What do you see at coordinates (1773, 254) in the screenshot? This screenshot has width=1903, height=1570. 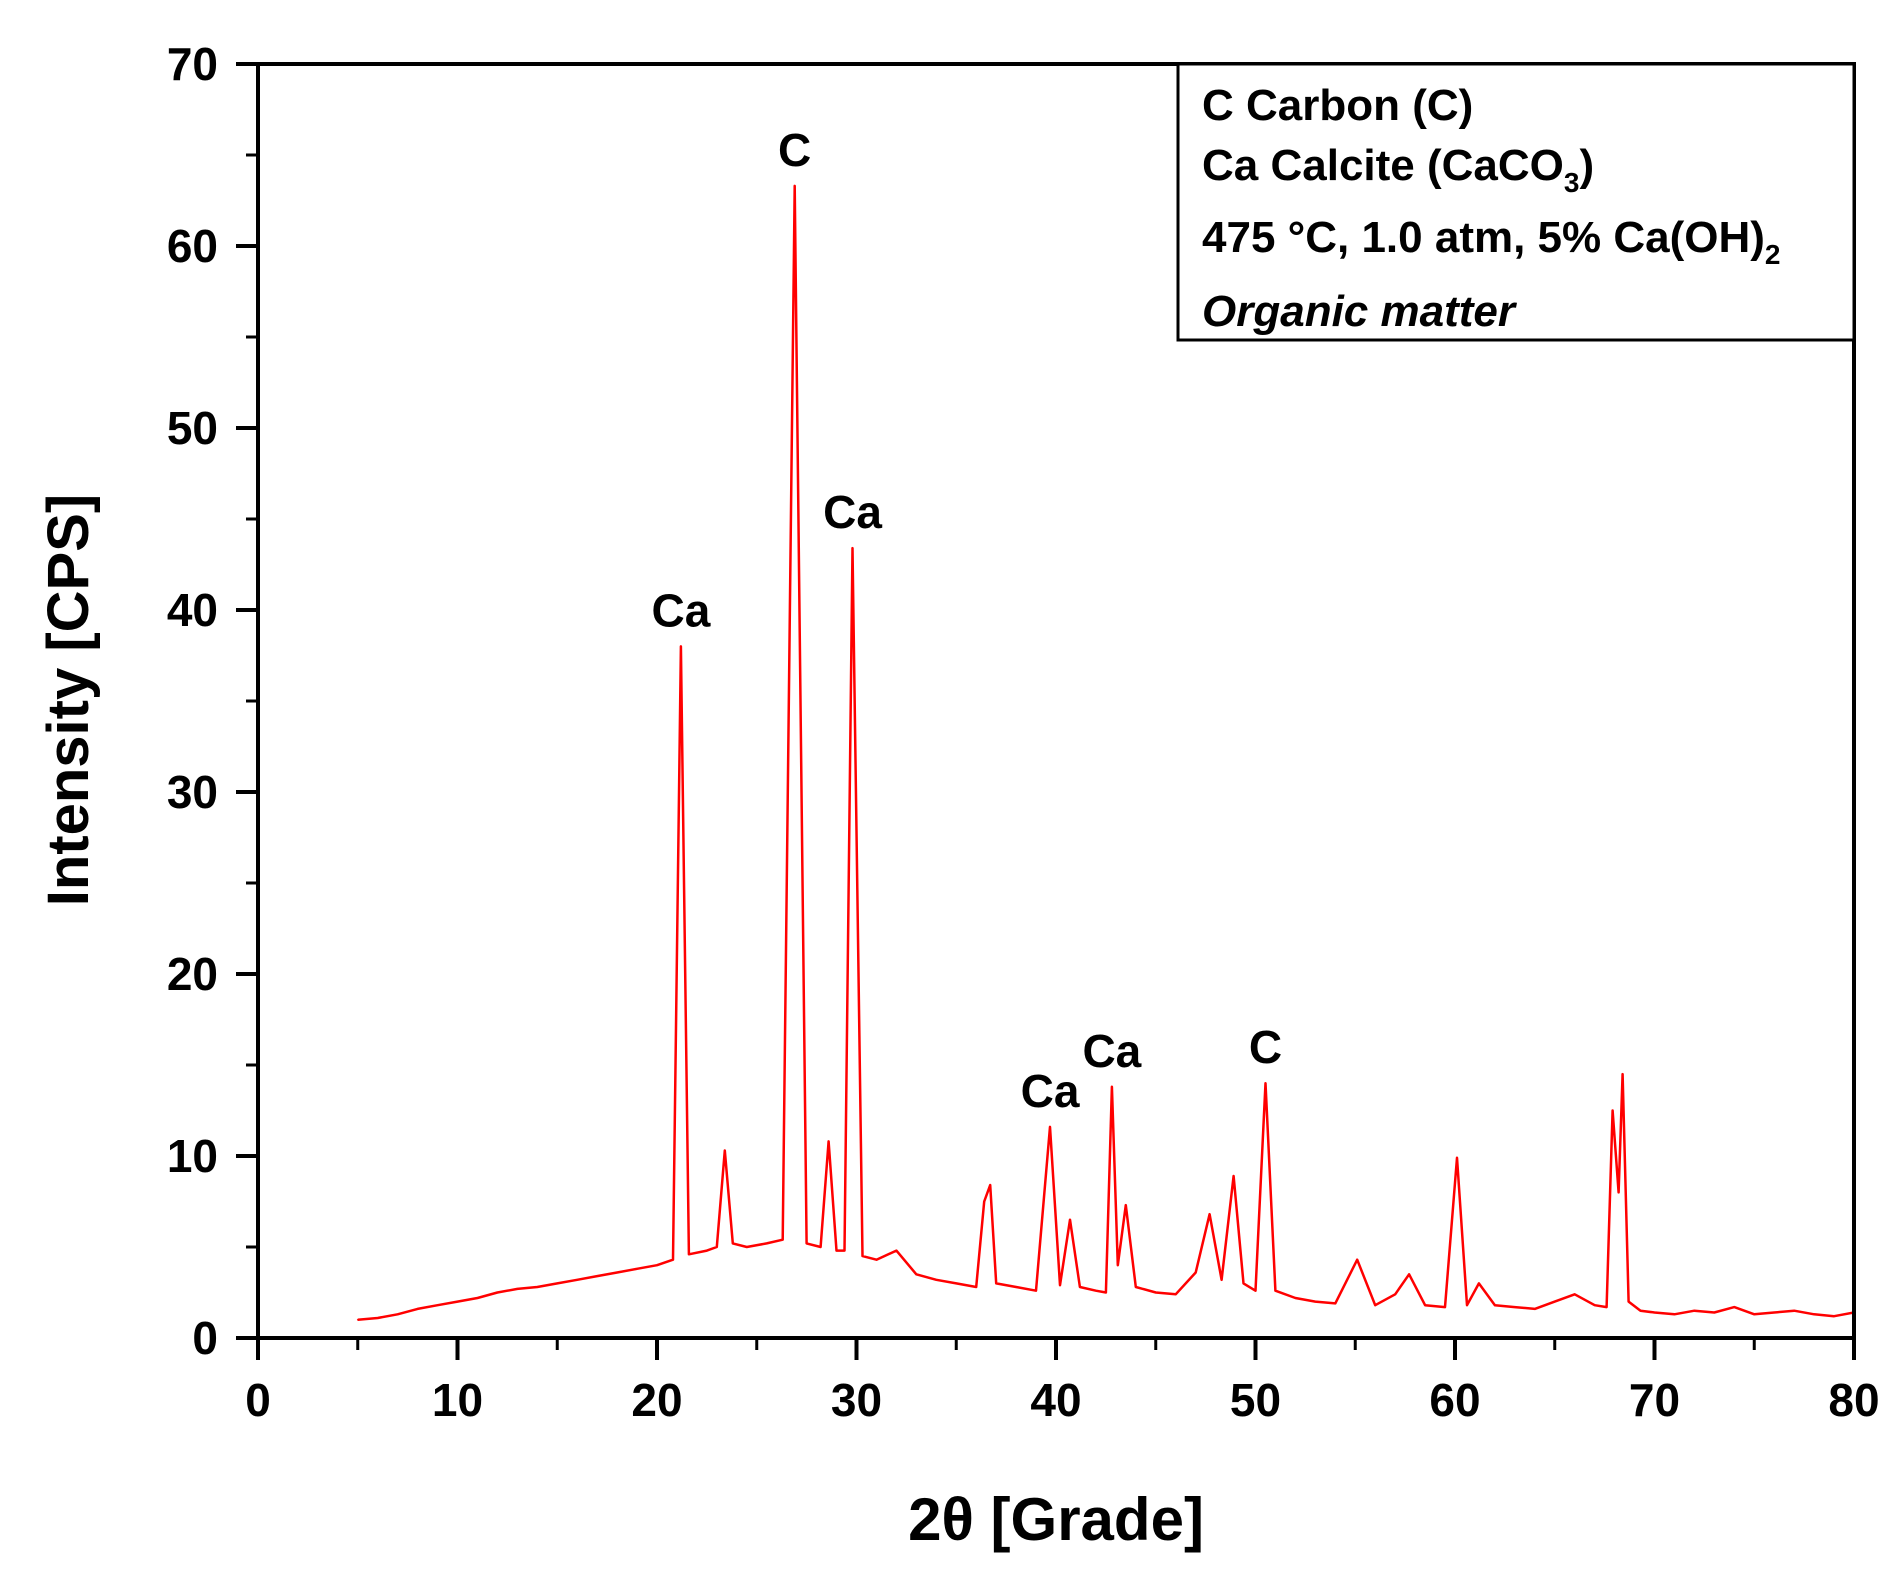 I see `legend-conditions-sub: 2` at bounding box center [1773, 254].